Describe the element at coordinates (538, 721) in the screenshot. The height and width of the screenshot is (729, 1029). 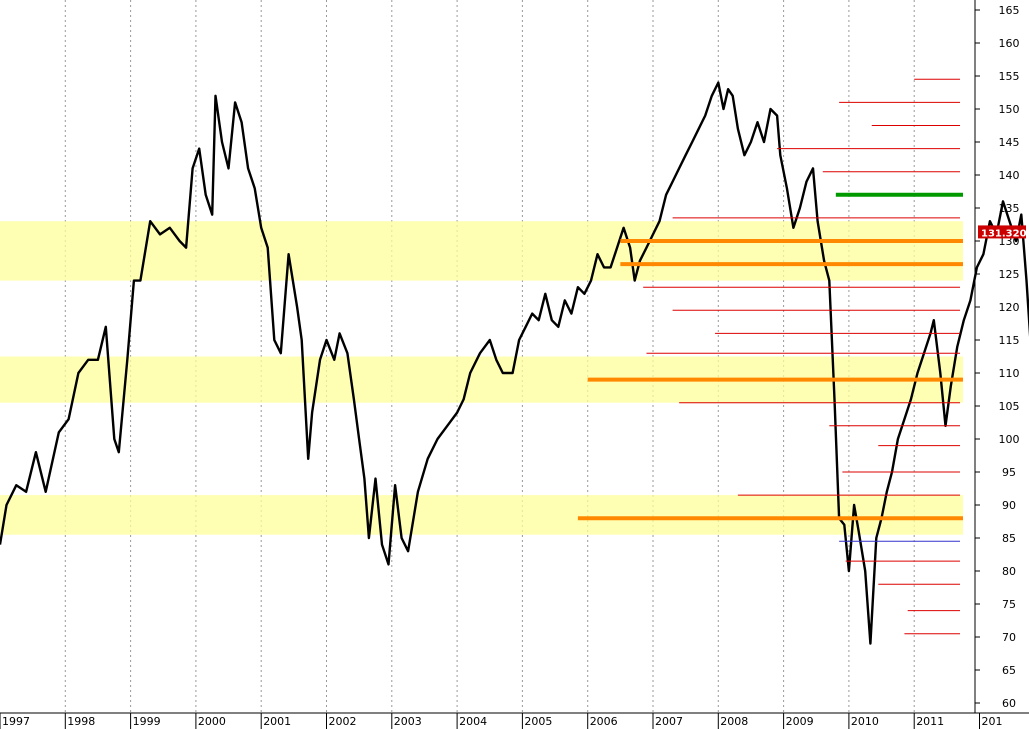
I see `x-tick-label-2005: 2005` at that location.